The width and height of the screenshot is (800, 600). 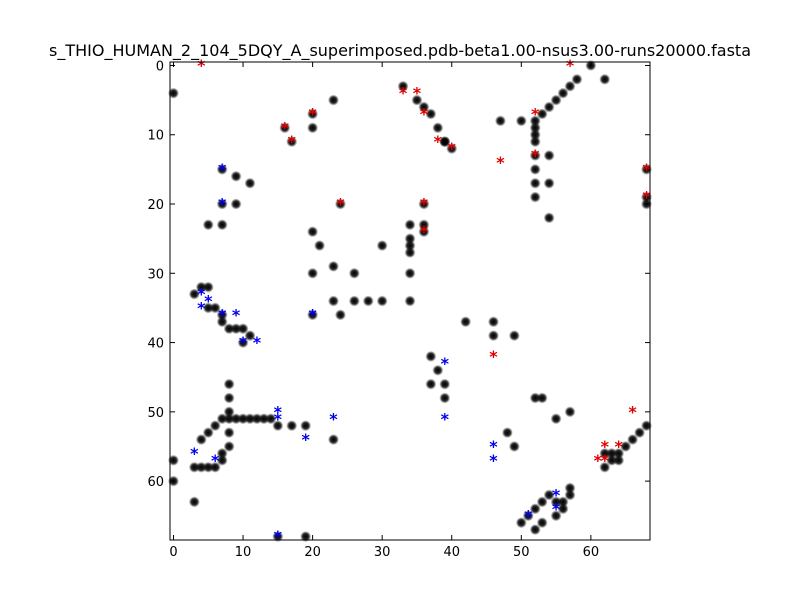 I want to click on x-tick-label: 40, so click(x=451, y=552).